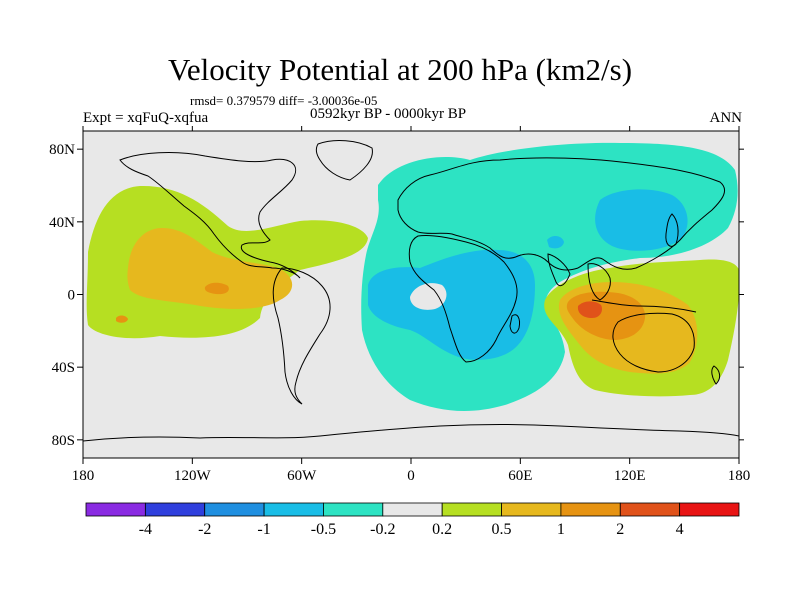 This screenshot has width=800, height=600. I want to click on y-tick-label: 40N, so click(62, 223).